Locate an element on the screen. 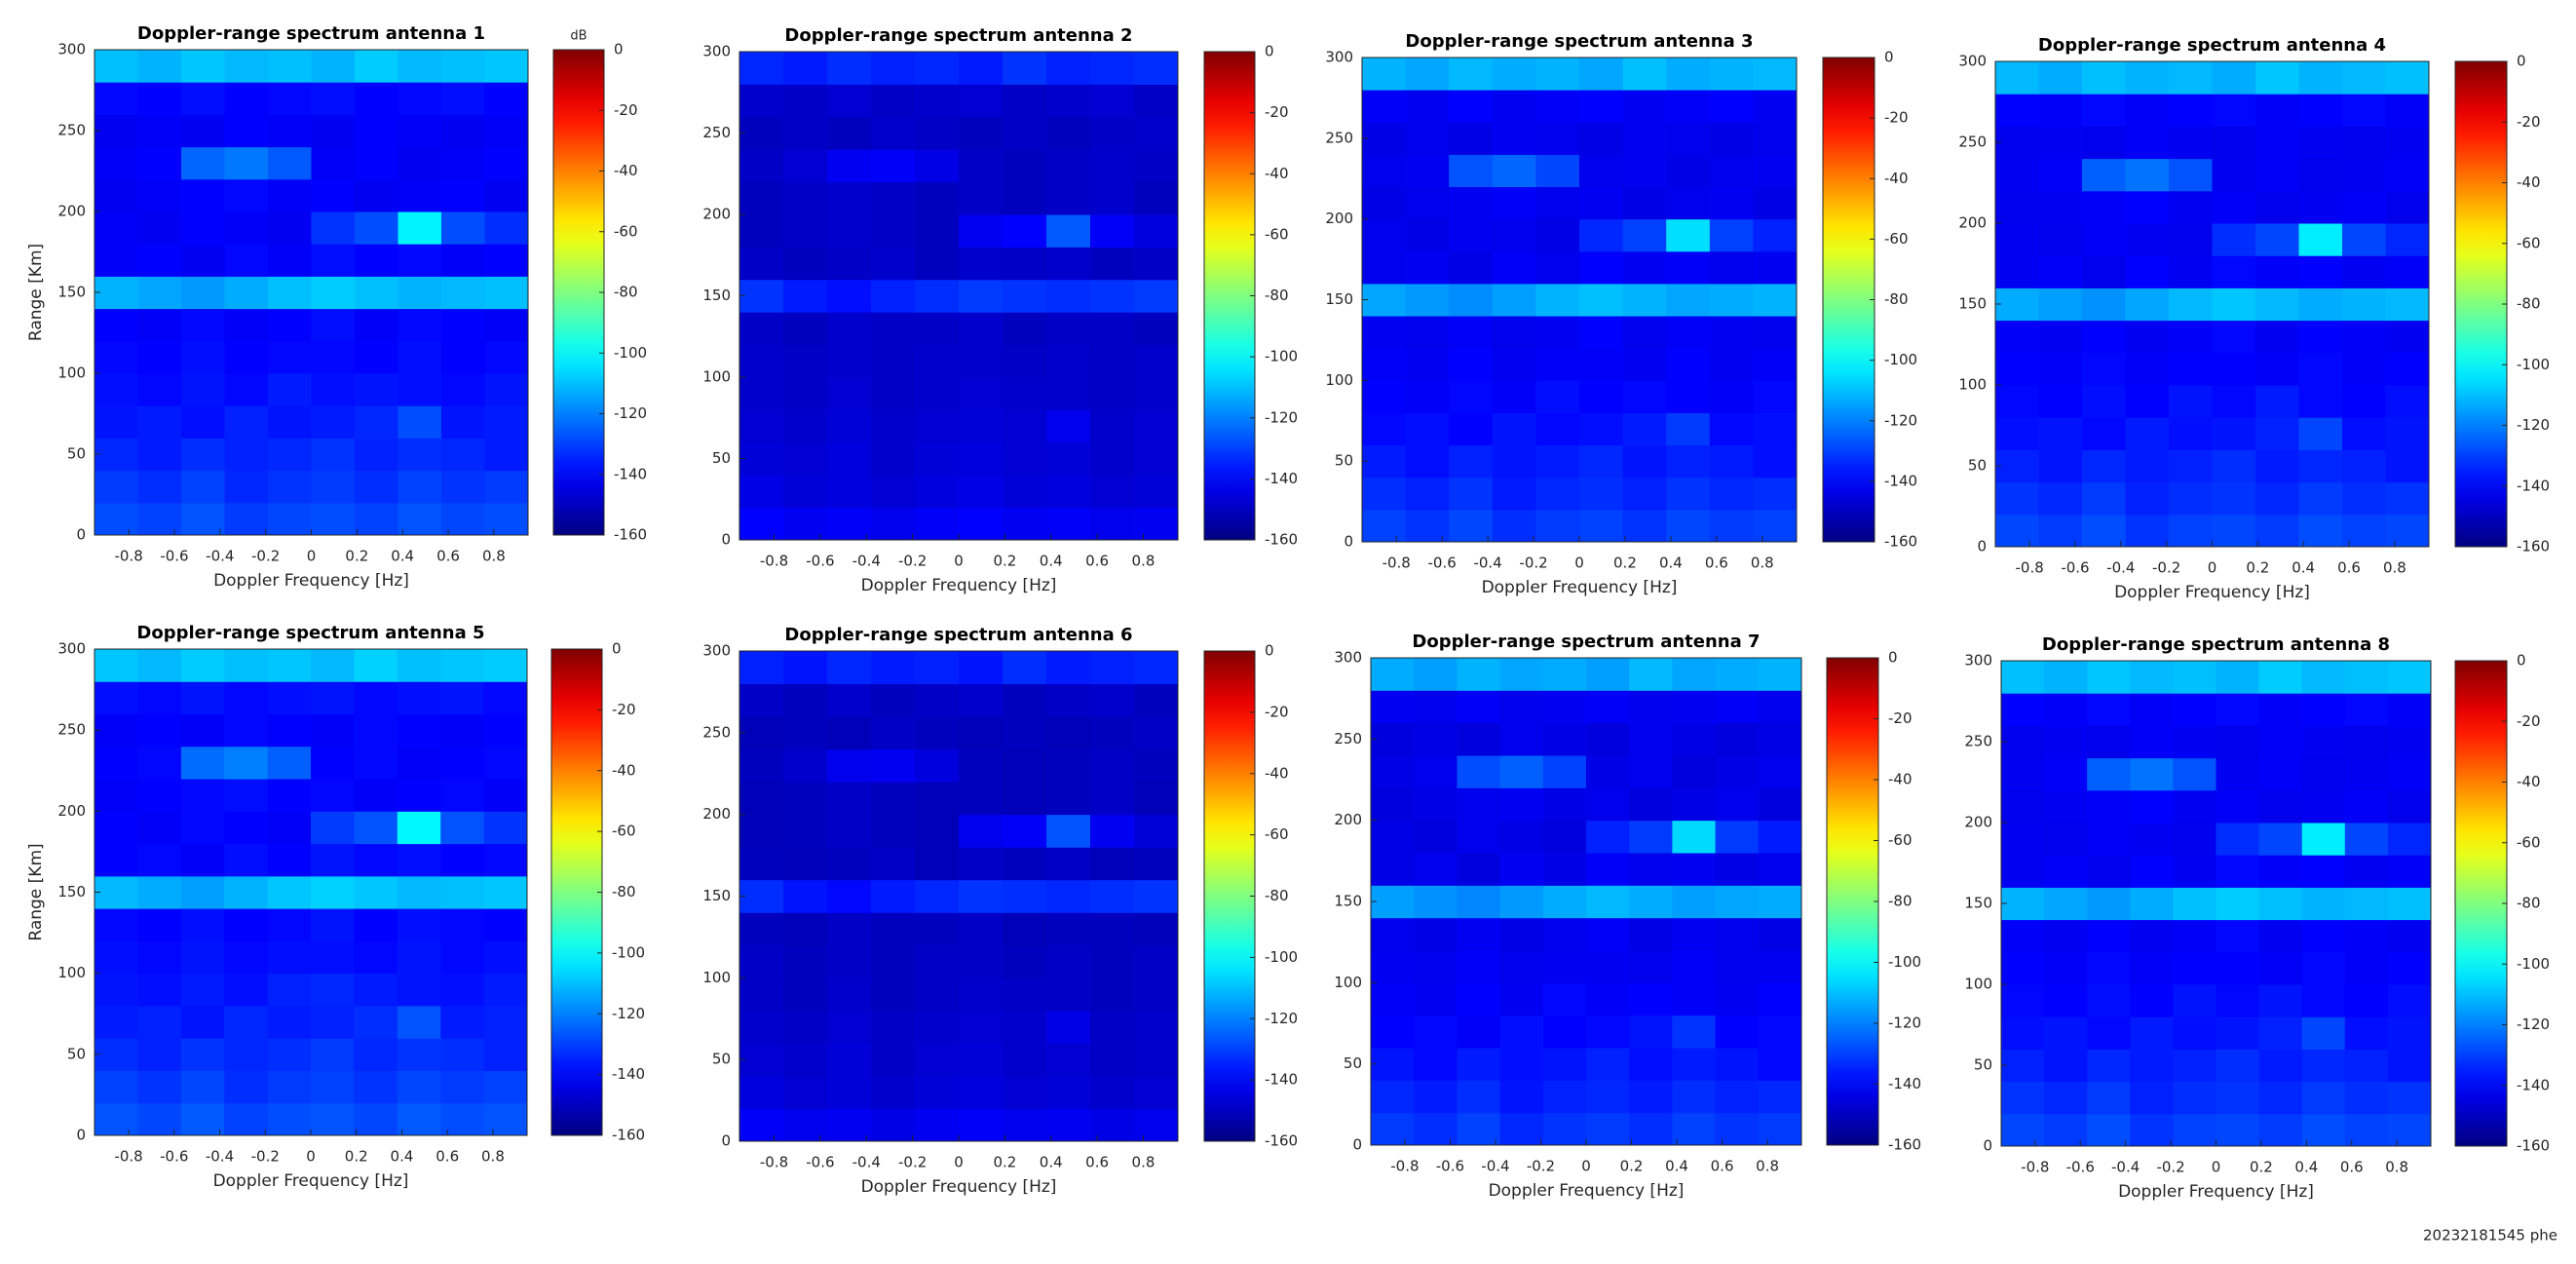  x-tick-label: 0.8 is located at coordinates (1143, 561).